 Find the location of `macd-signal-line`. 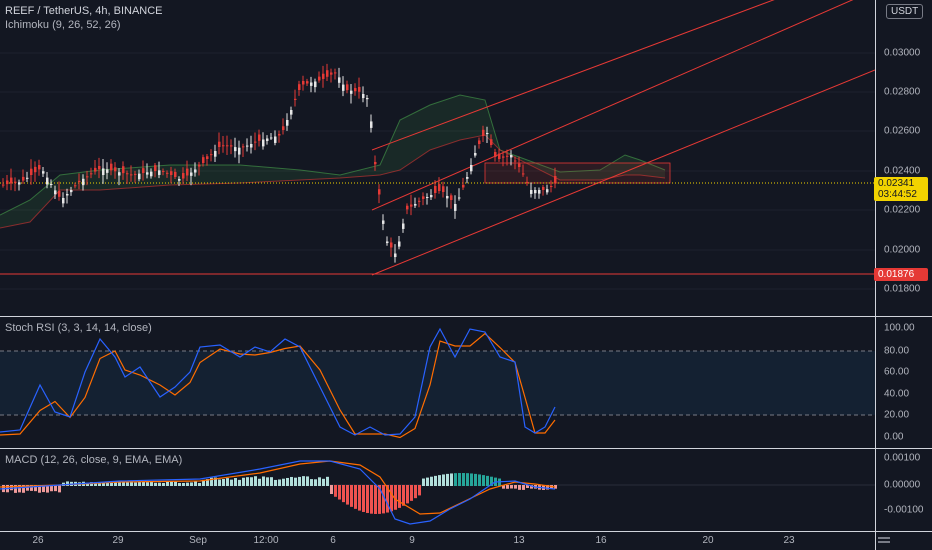

macd-signal-line is located at coordinates (278, 487).